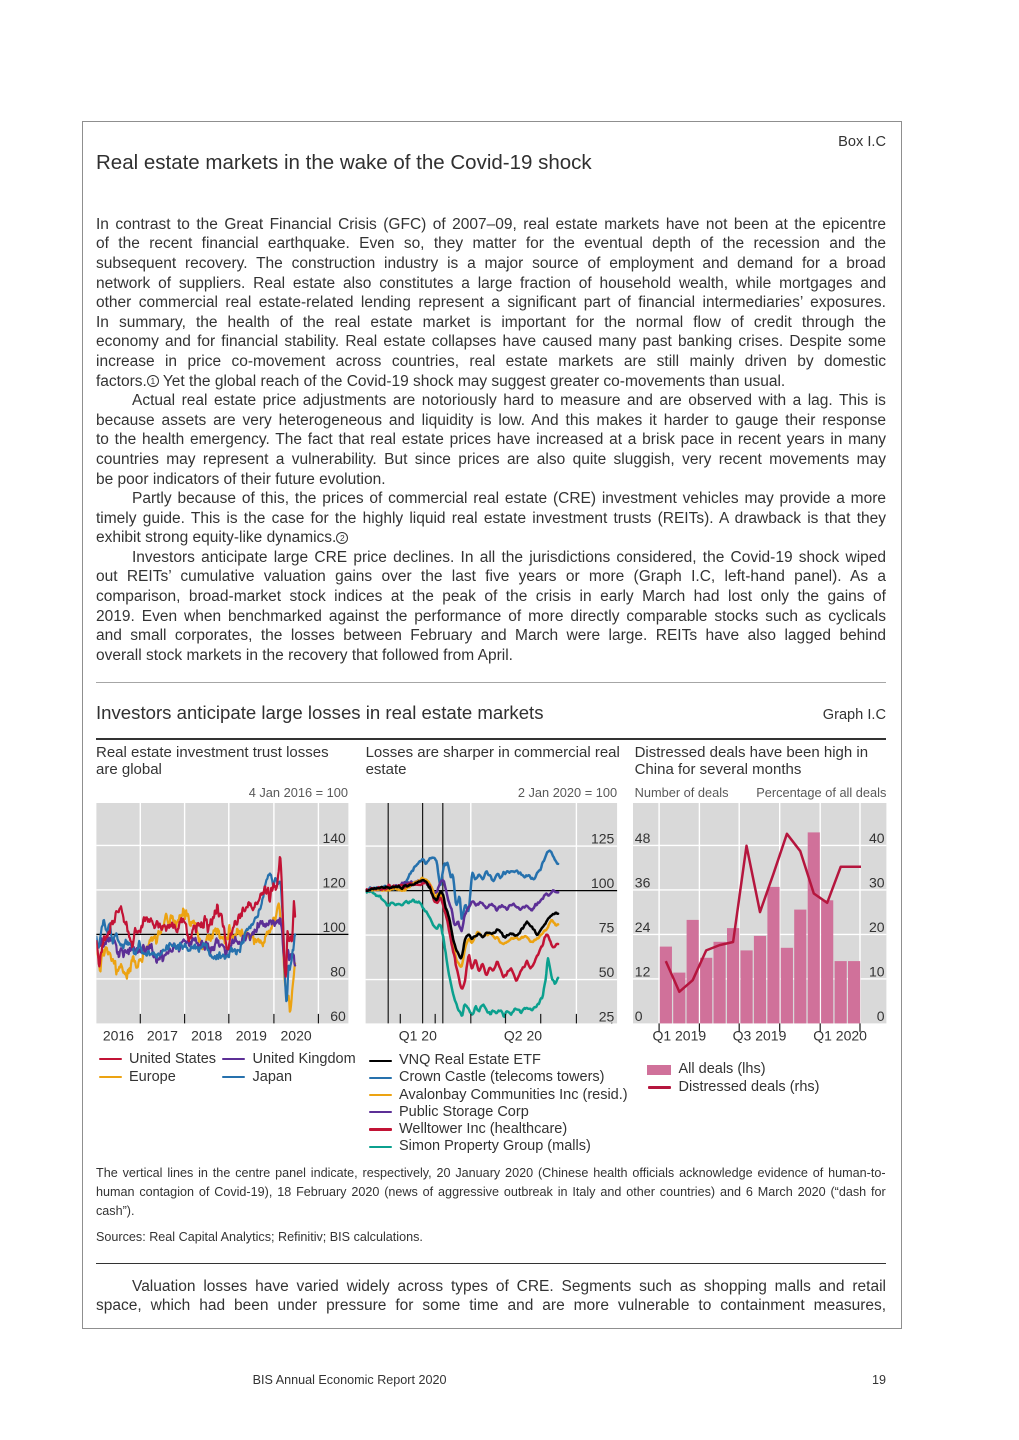 This screenshot has height=1440, width=1019. I want to click on svg-text: 20, so click(877, 927).